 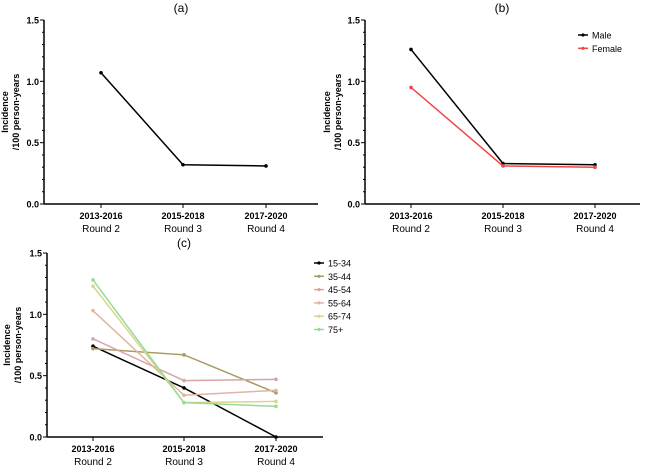 I want to click on legend-label: Female, so click(x=607, y=49).